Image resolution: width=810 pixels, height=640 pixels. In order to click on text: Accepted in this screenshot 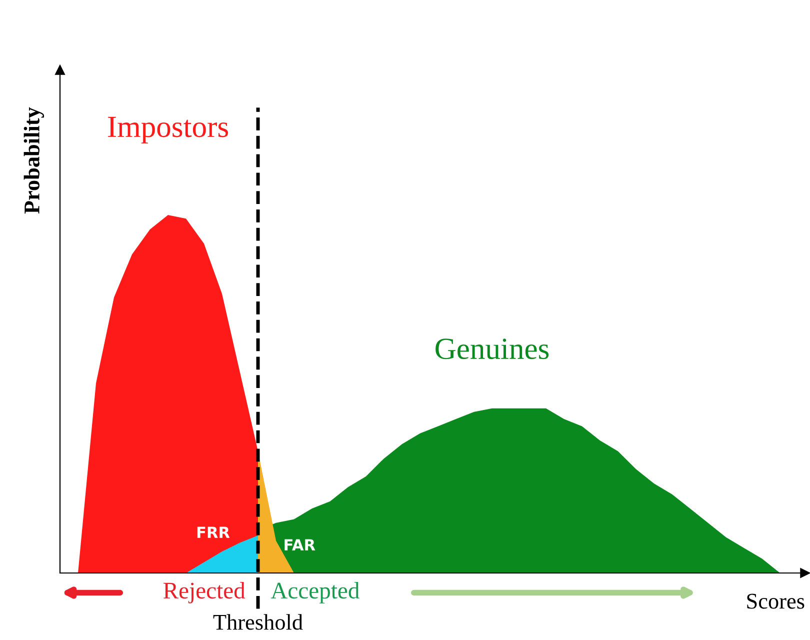, I will do `click(315, 593)`.